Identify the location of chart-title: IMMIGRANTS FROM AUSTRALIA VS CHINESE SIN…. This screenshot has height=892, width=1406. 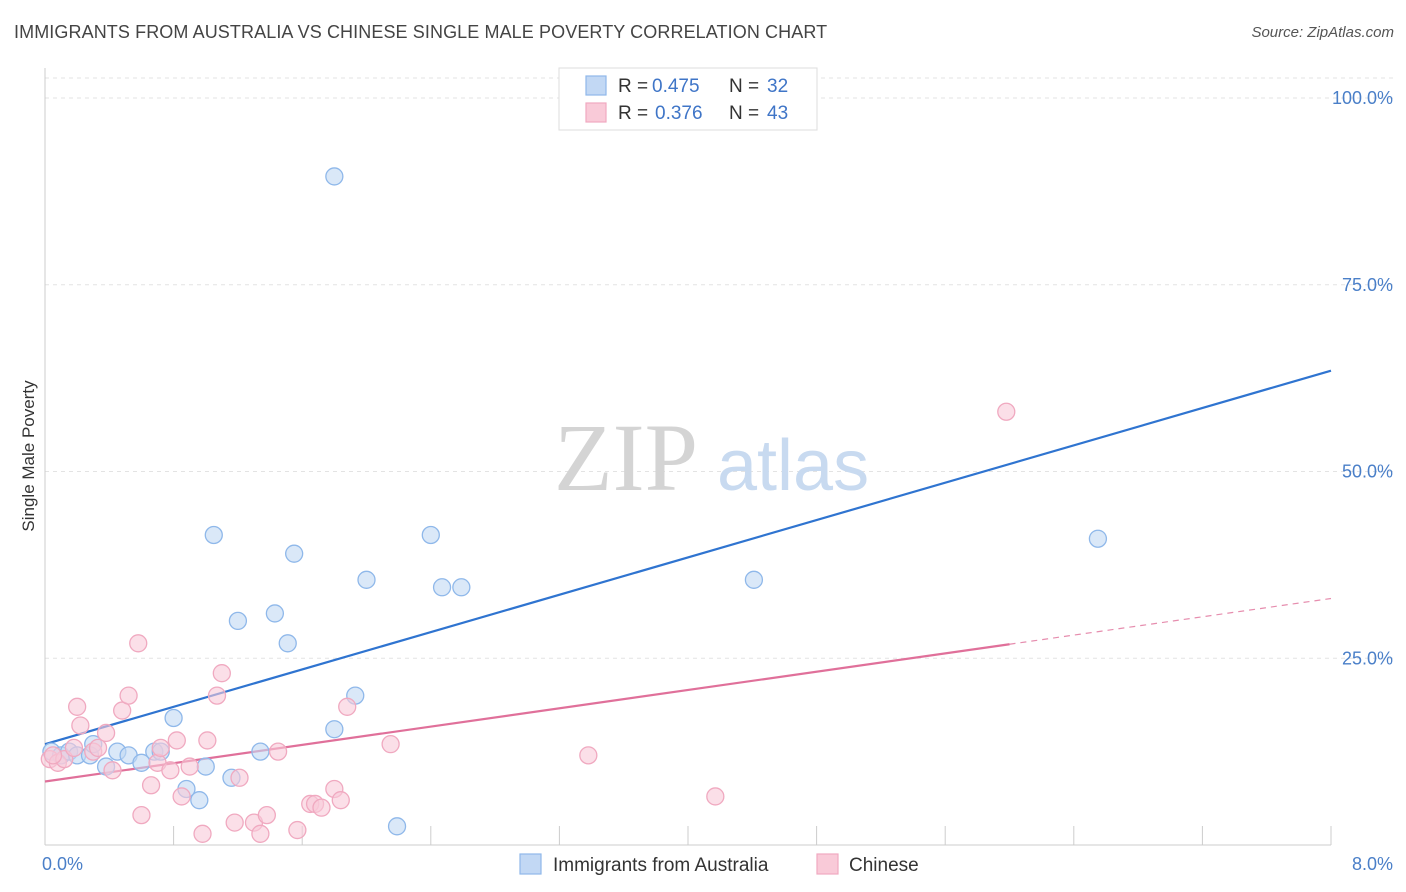
(421, 32).